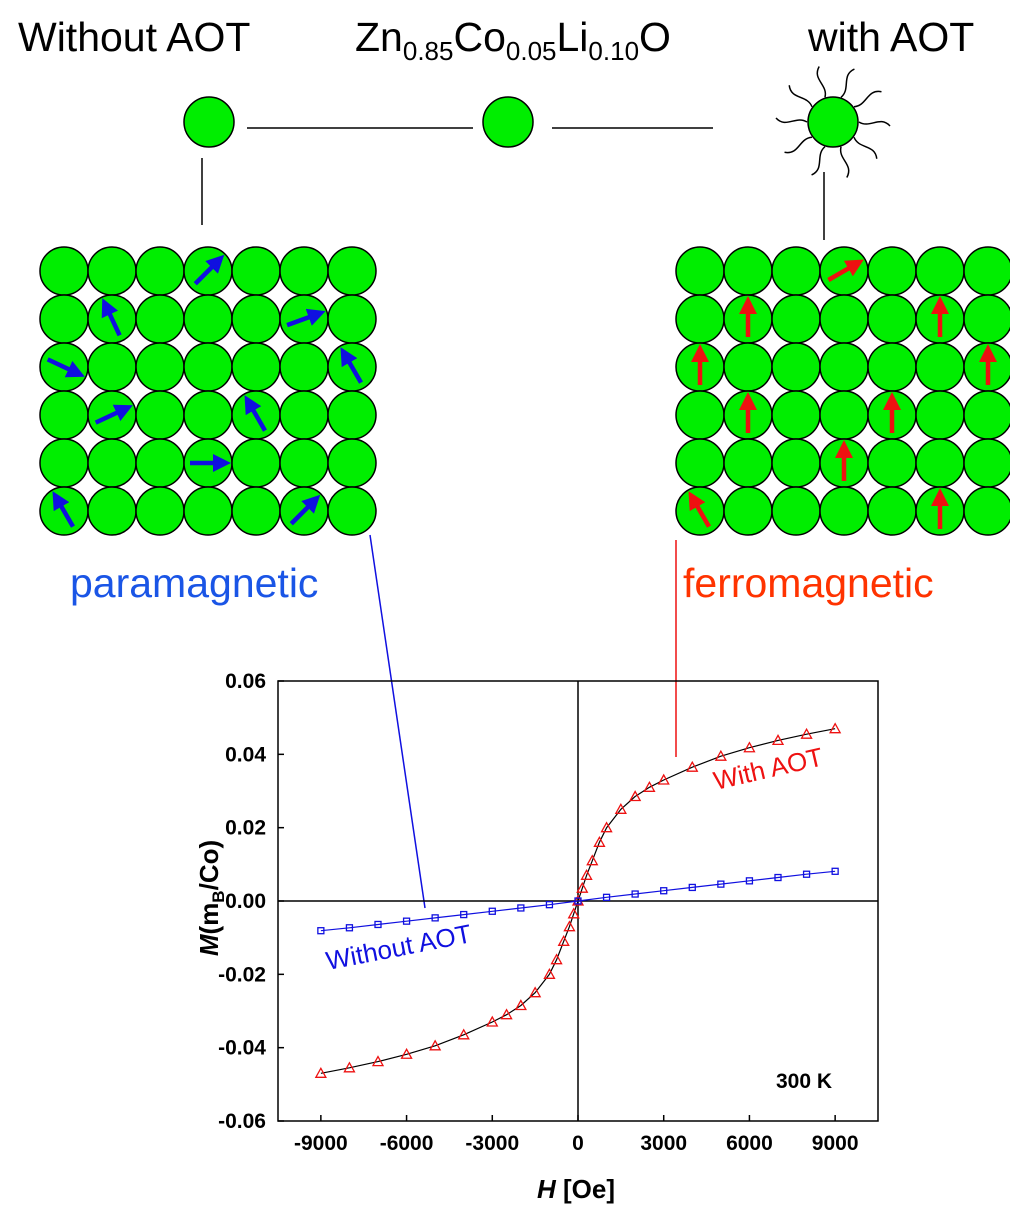 The height and width of the screenshot is (1207, 1010). What do you see at coordinates (508, 122) in the screenshot?
I see `particle-middle` at bounding box center [508, 122].